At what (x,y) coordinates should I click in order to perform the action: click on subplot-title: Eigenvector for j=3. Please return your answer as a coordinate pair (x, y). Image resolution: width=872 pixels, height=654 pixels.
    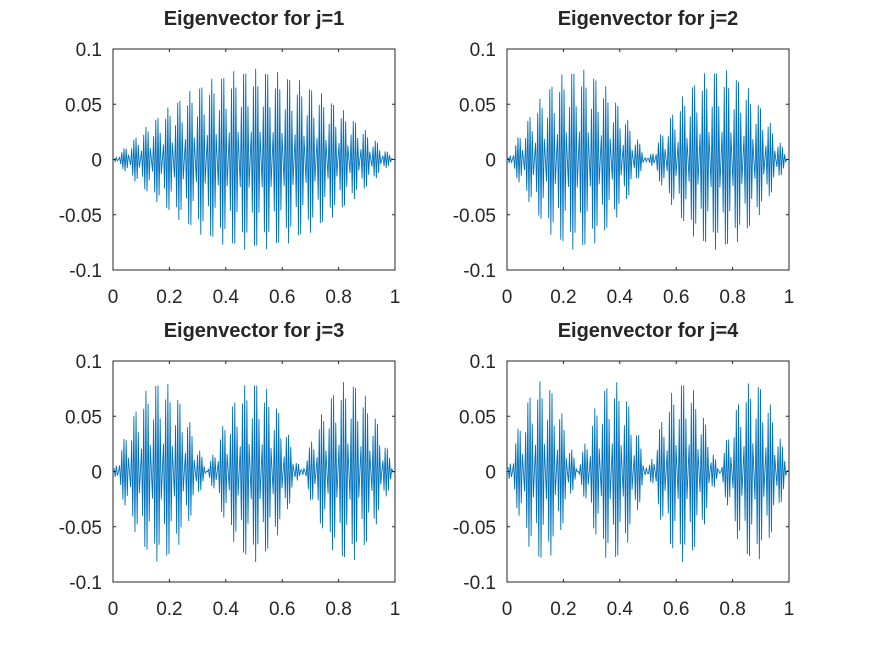
    Looking at the image, I should click on (254, 331).